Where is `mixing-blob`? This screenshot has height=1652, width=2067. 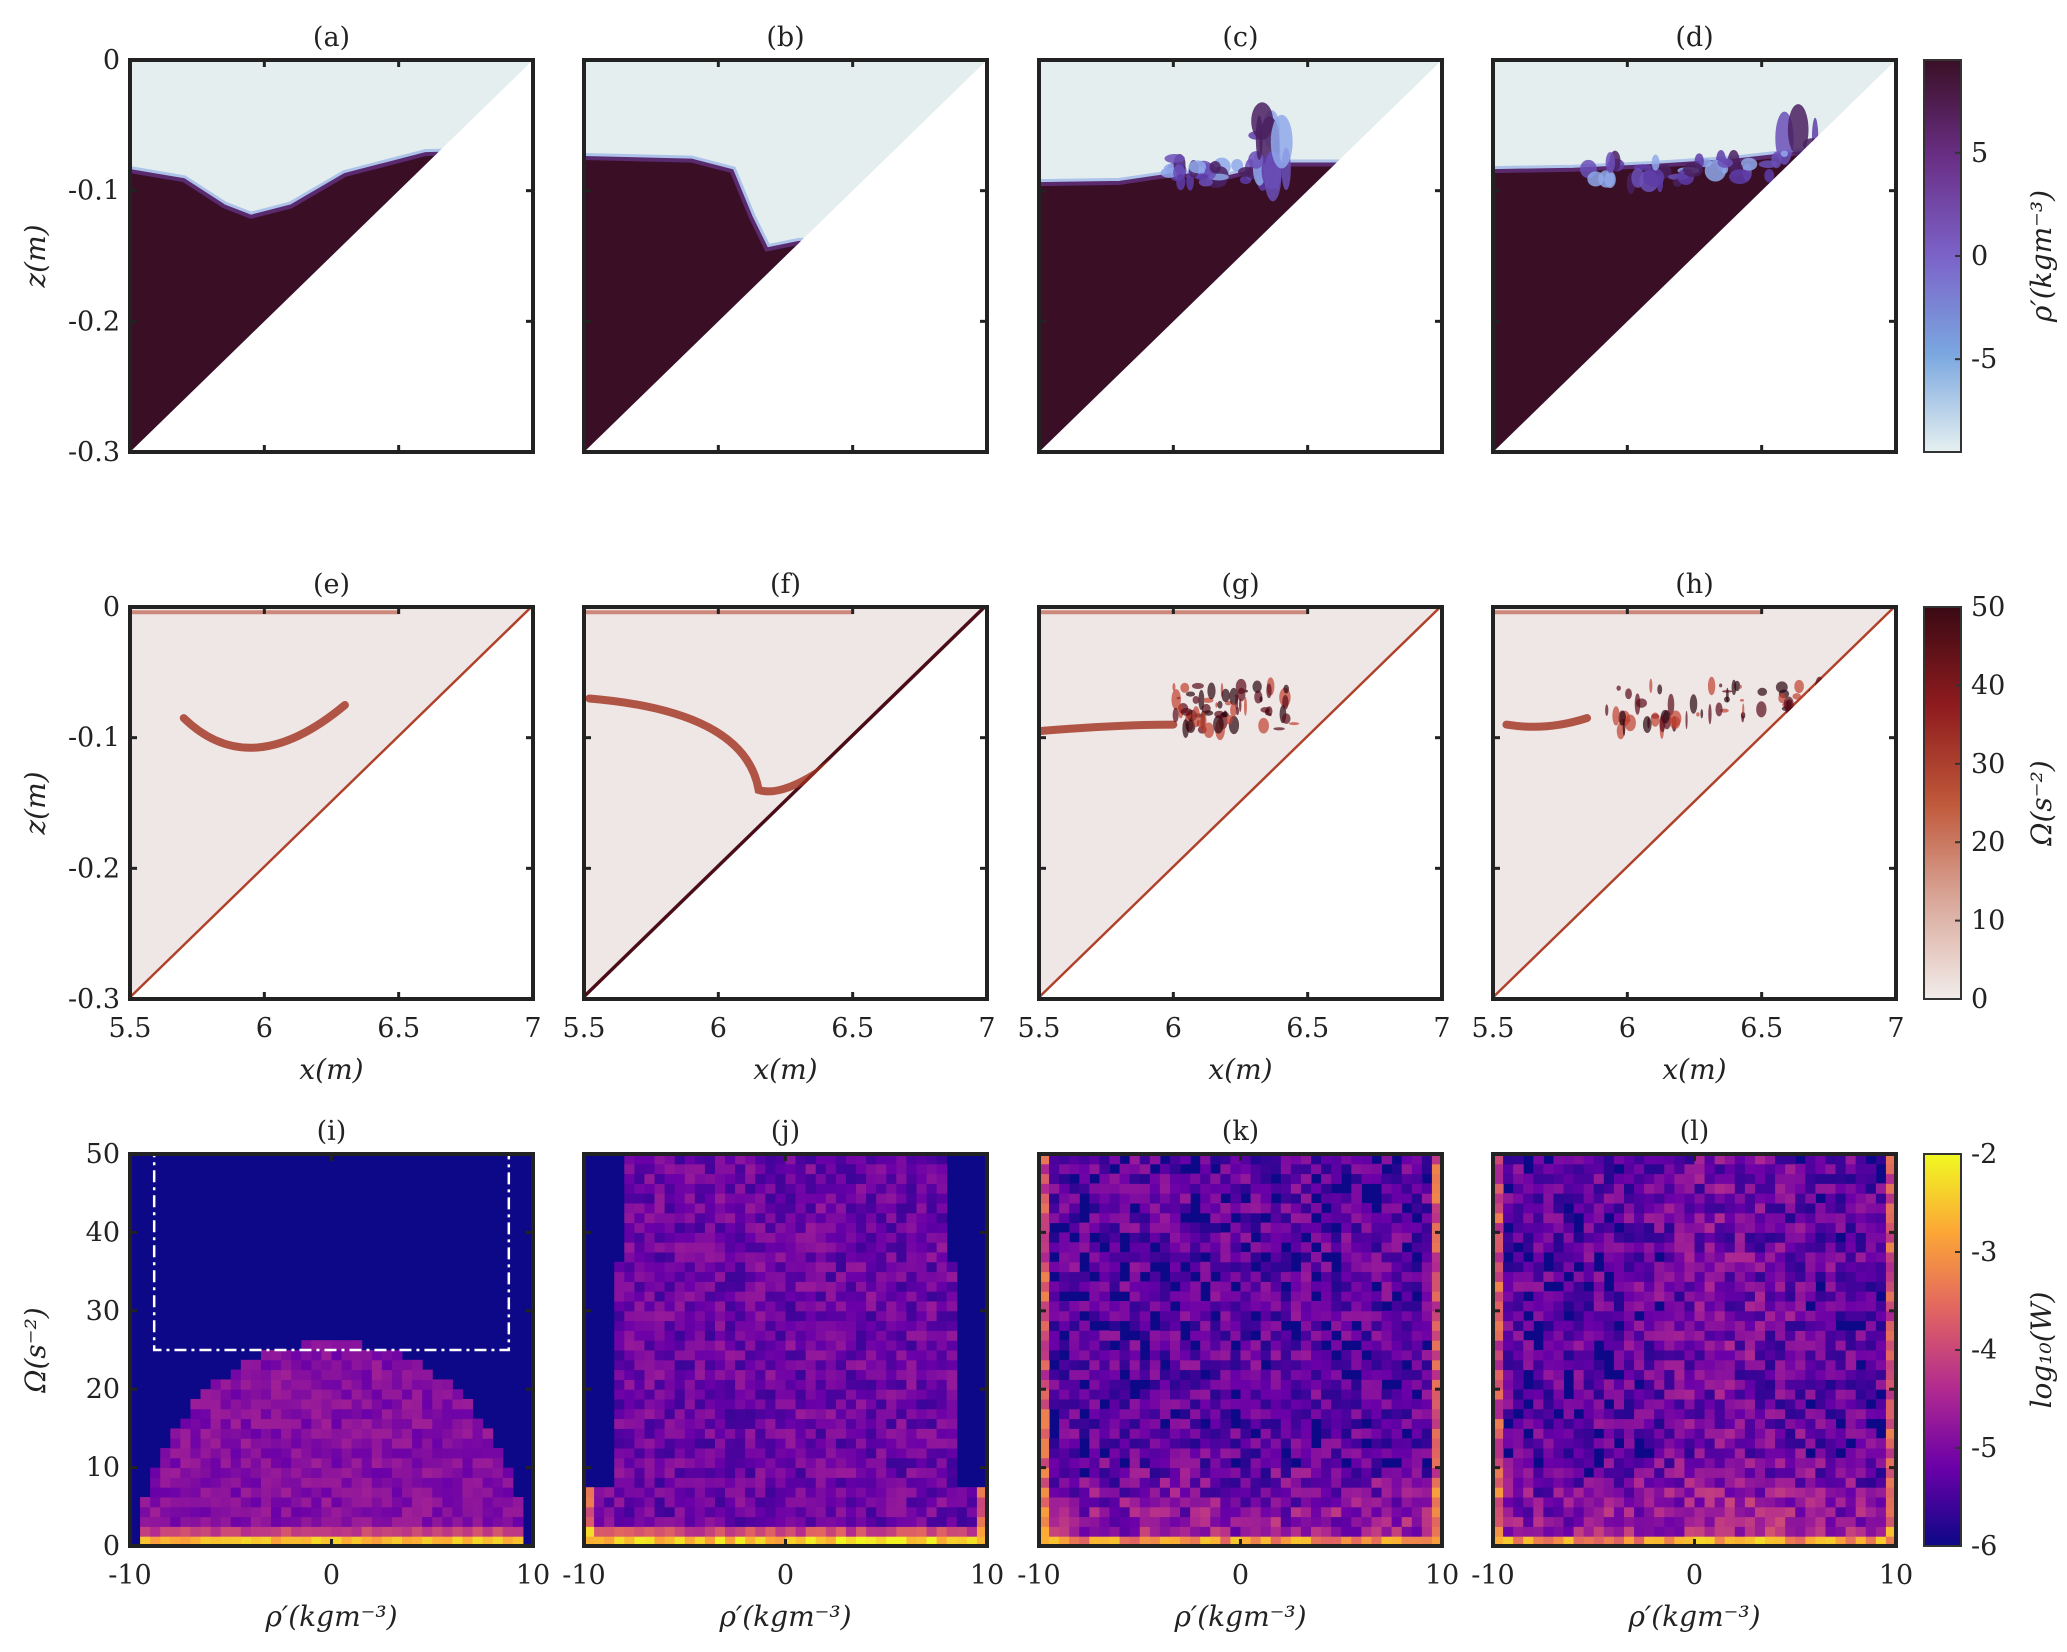 mixing-blob is located at coordinates (1815, 138).